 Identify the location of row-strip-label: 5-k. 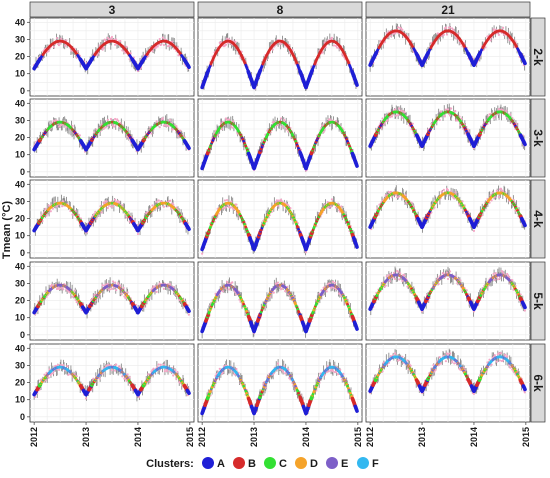
(538, 301).